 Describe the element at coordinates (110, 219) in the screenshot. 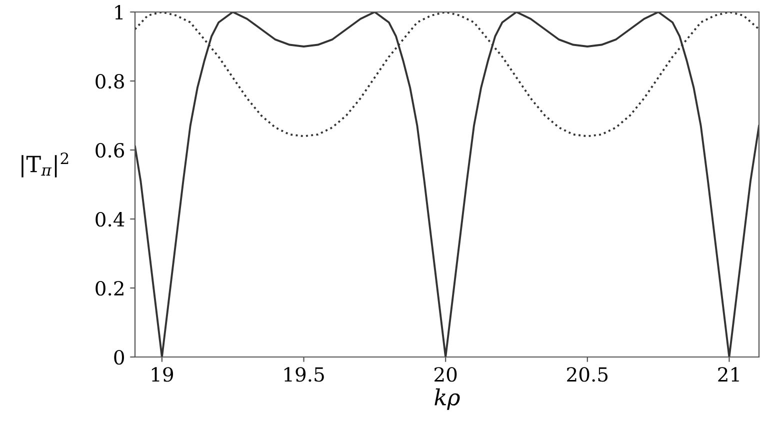

I see `y-tick-label: 0.4` at that location.